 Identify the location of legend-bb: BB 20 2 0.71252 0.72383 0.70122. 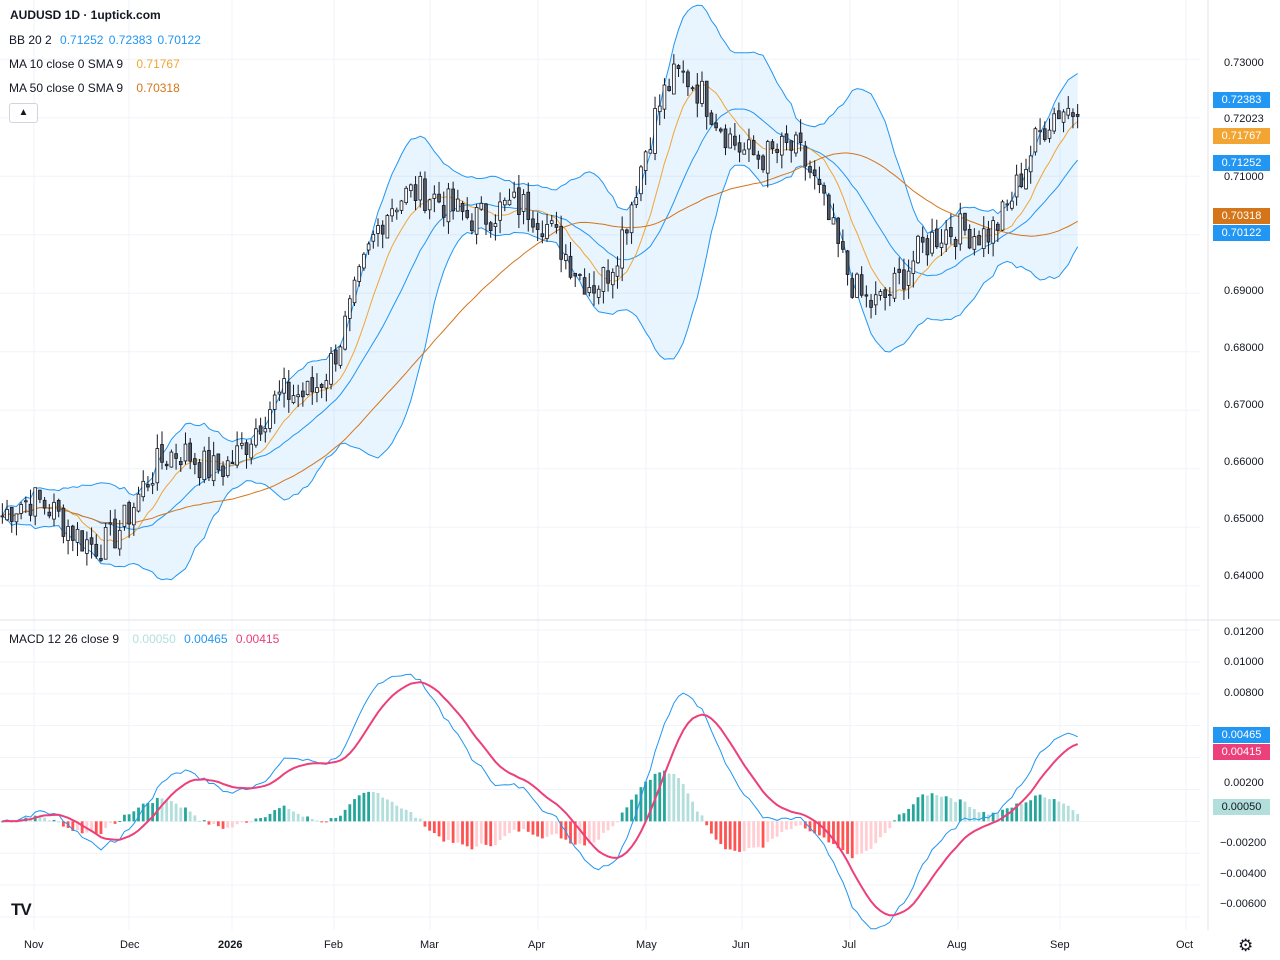
(105, 40).